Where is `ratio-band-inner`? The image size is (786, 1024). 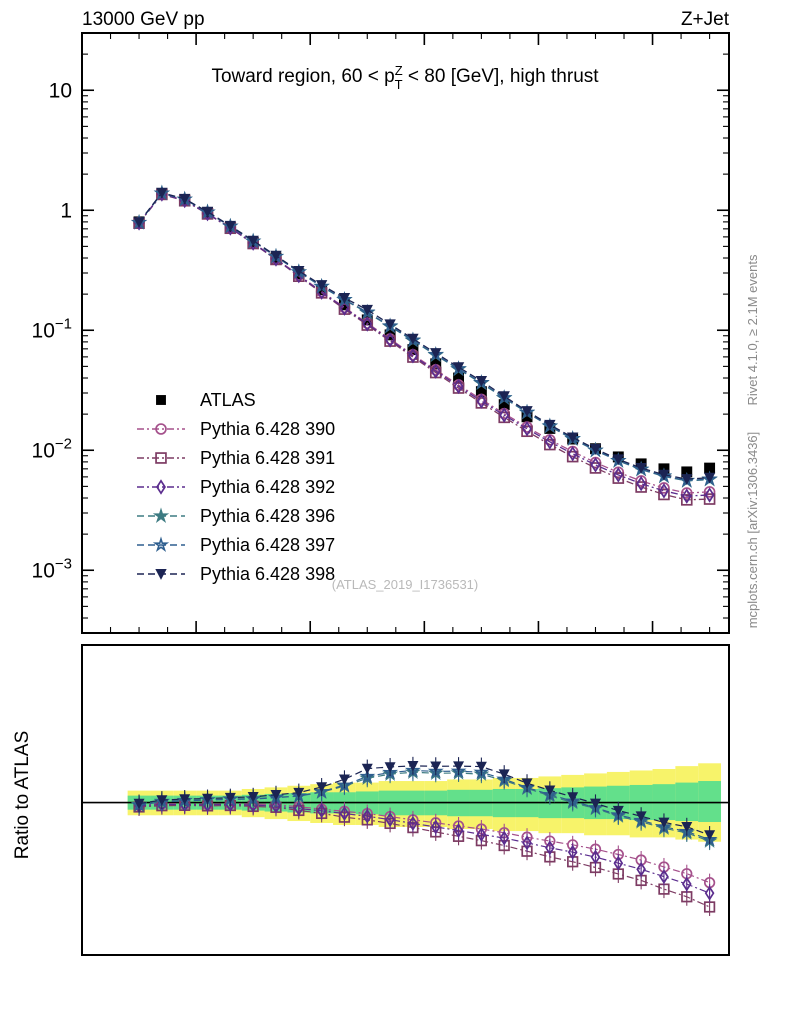
ratio-band-inner is located at coordinates (710, 802).